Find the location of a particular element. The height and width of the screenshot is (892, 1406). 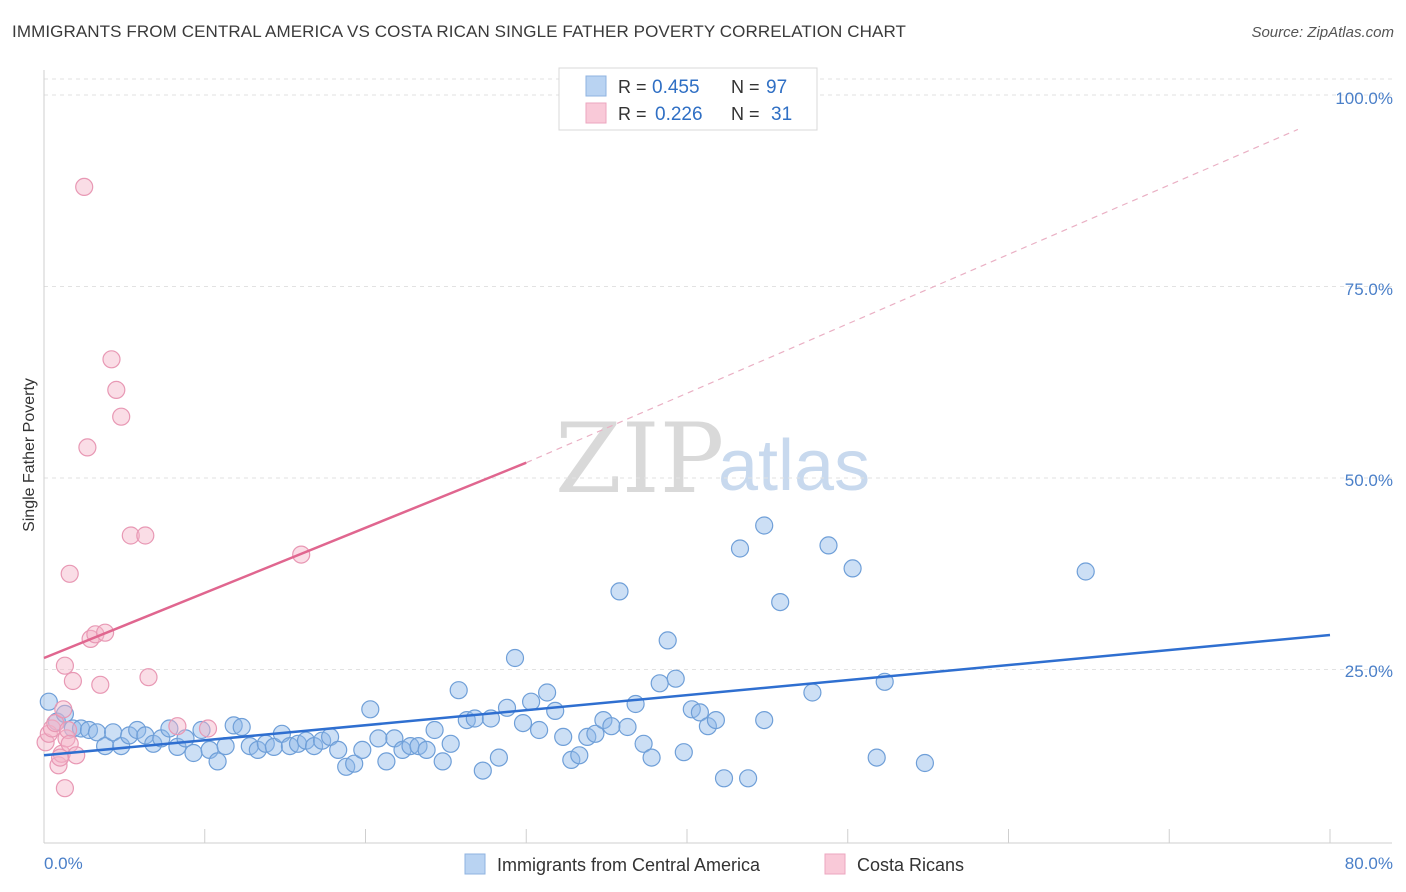

watermark: ZIP atlas is located at coordinates (712, 459).